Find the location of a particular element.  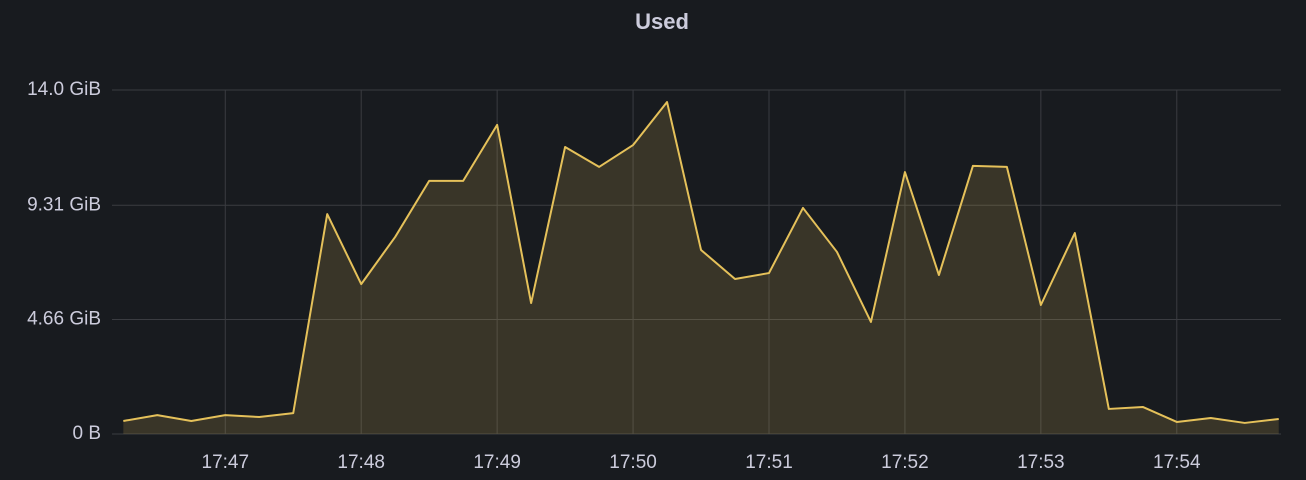

chart-title: Used is located at coordinates (662, 21).